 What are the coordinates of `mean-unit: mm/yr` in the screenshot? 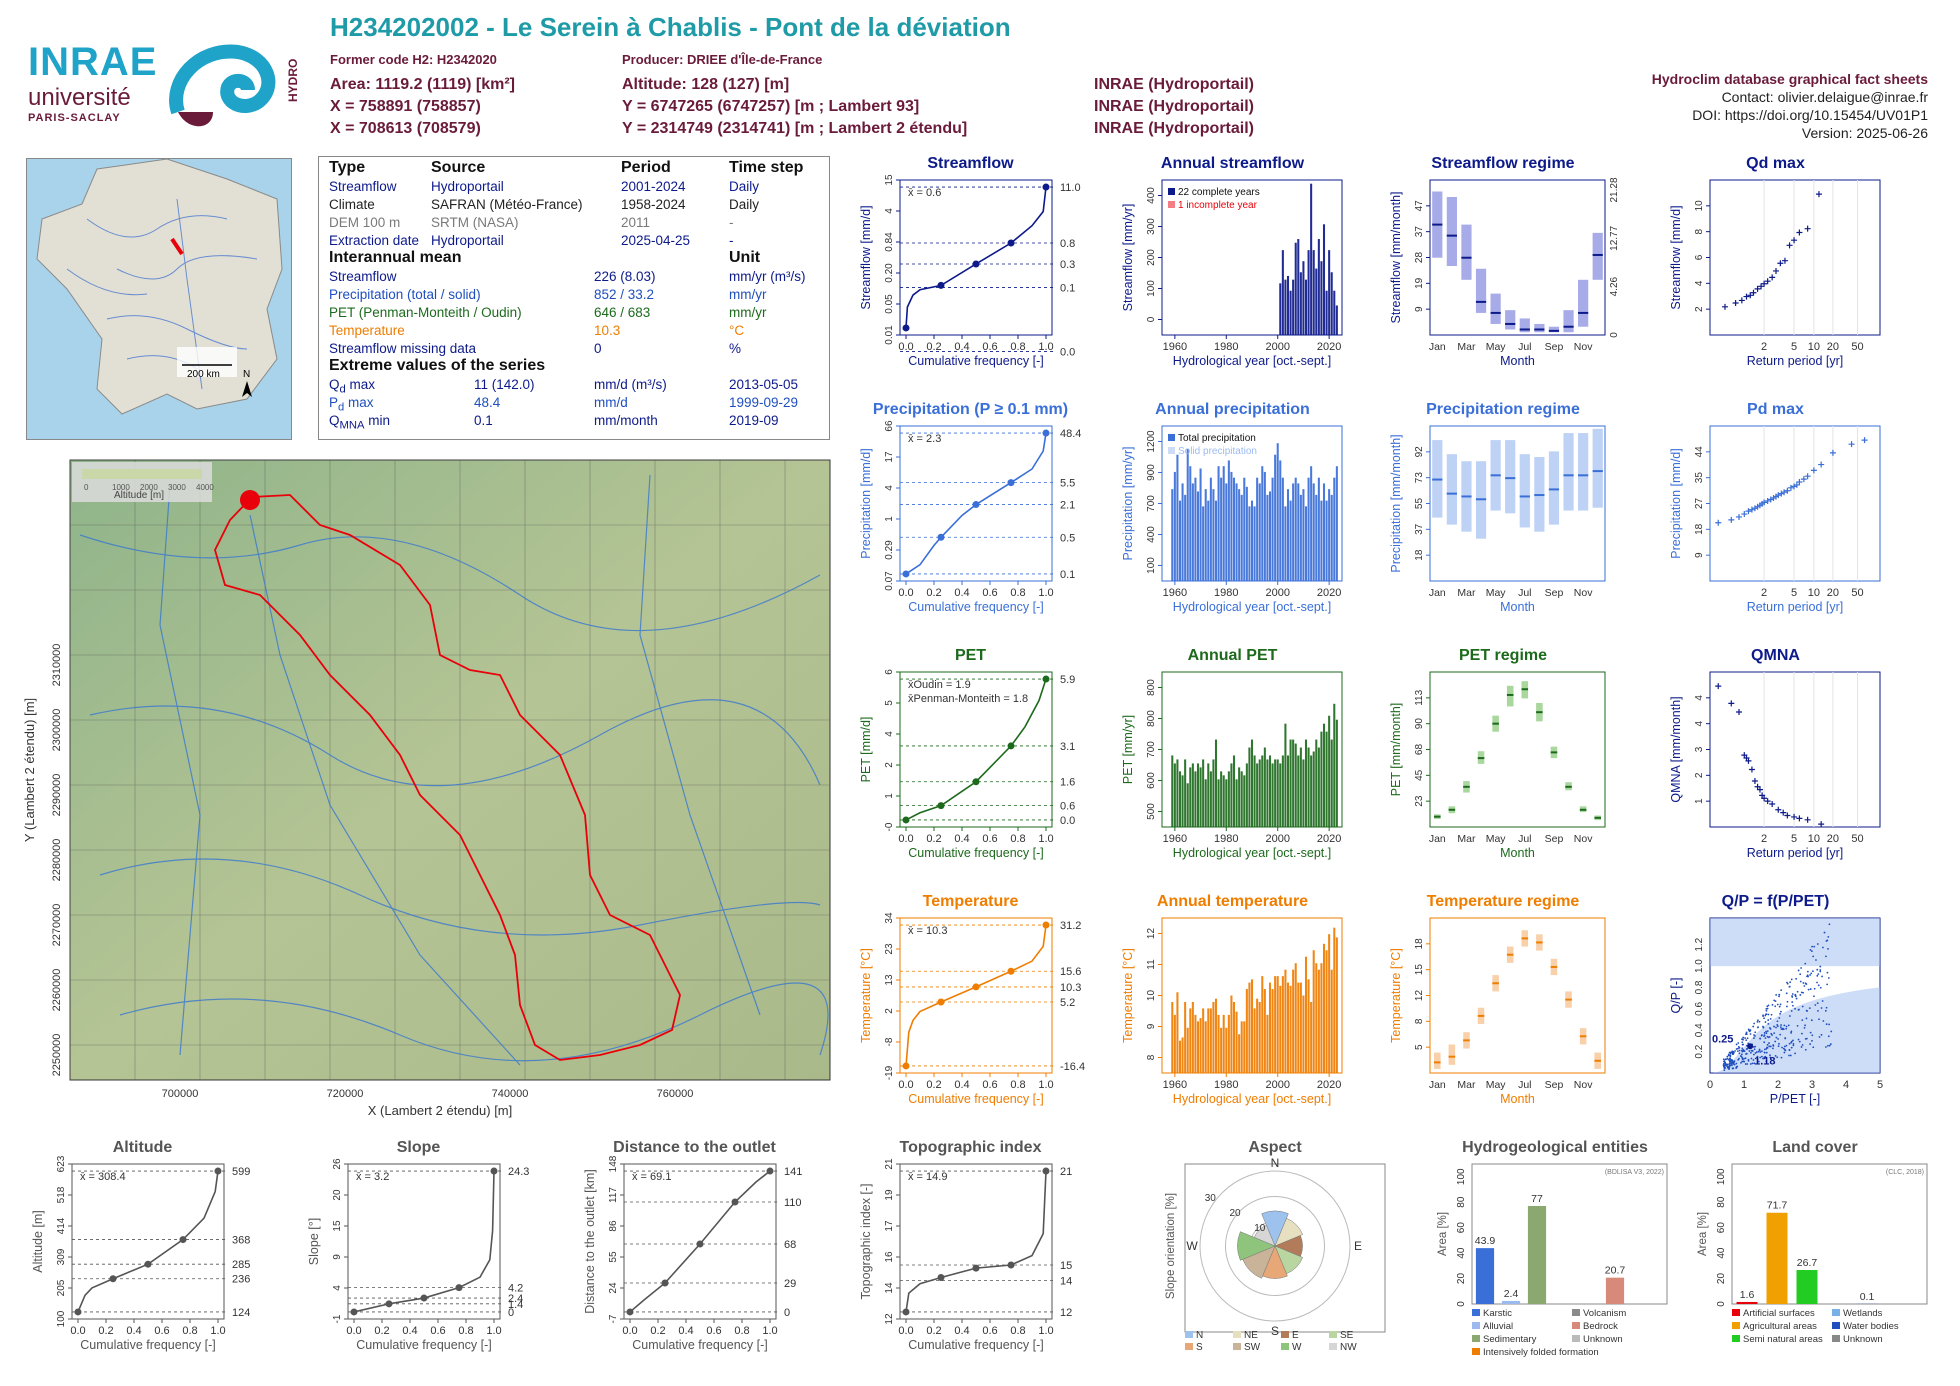 It's located at (748, 294).